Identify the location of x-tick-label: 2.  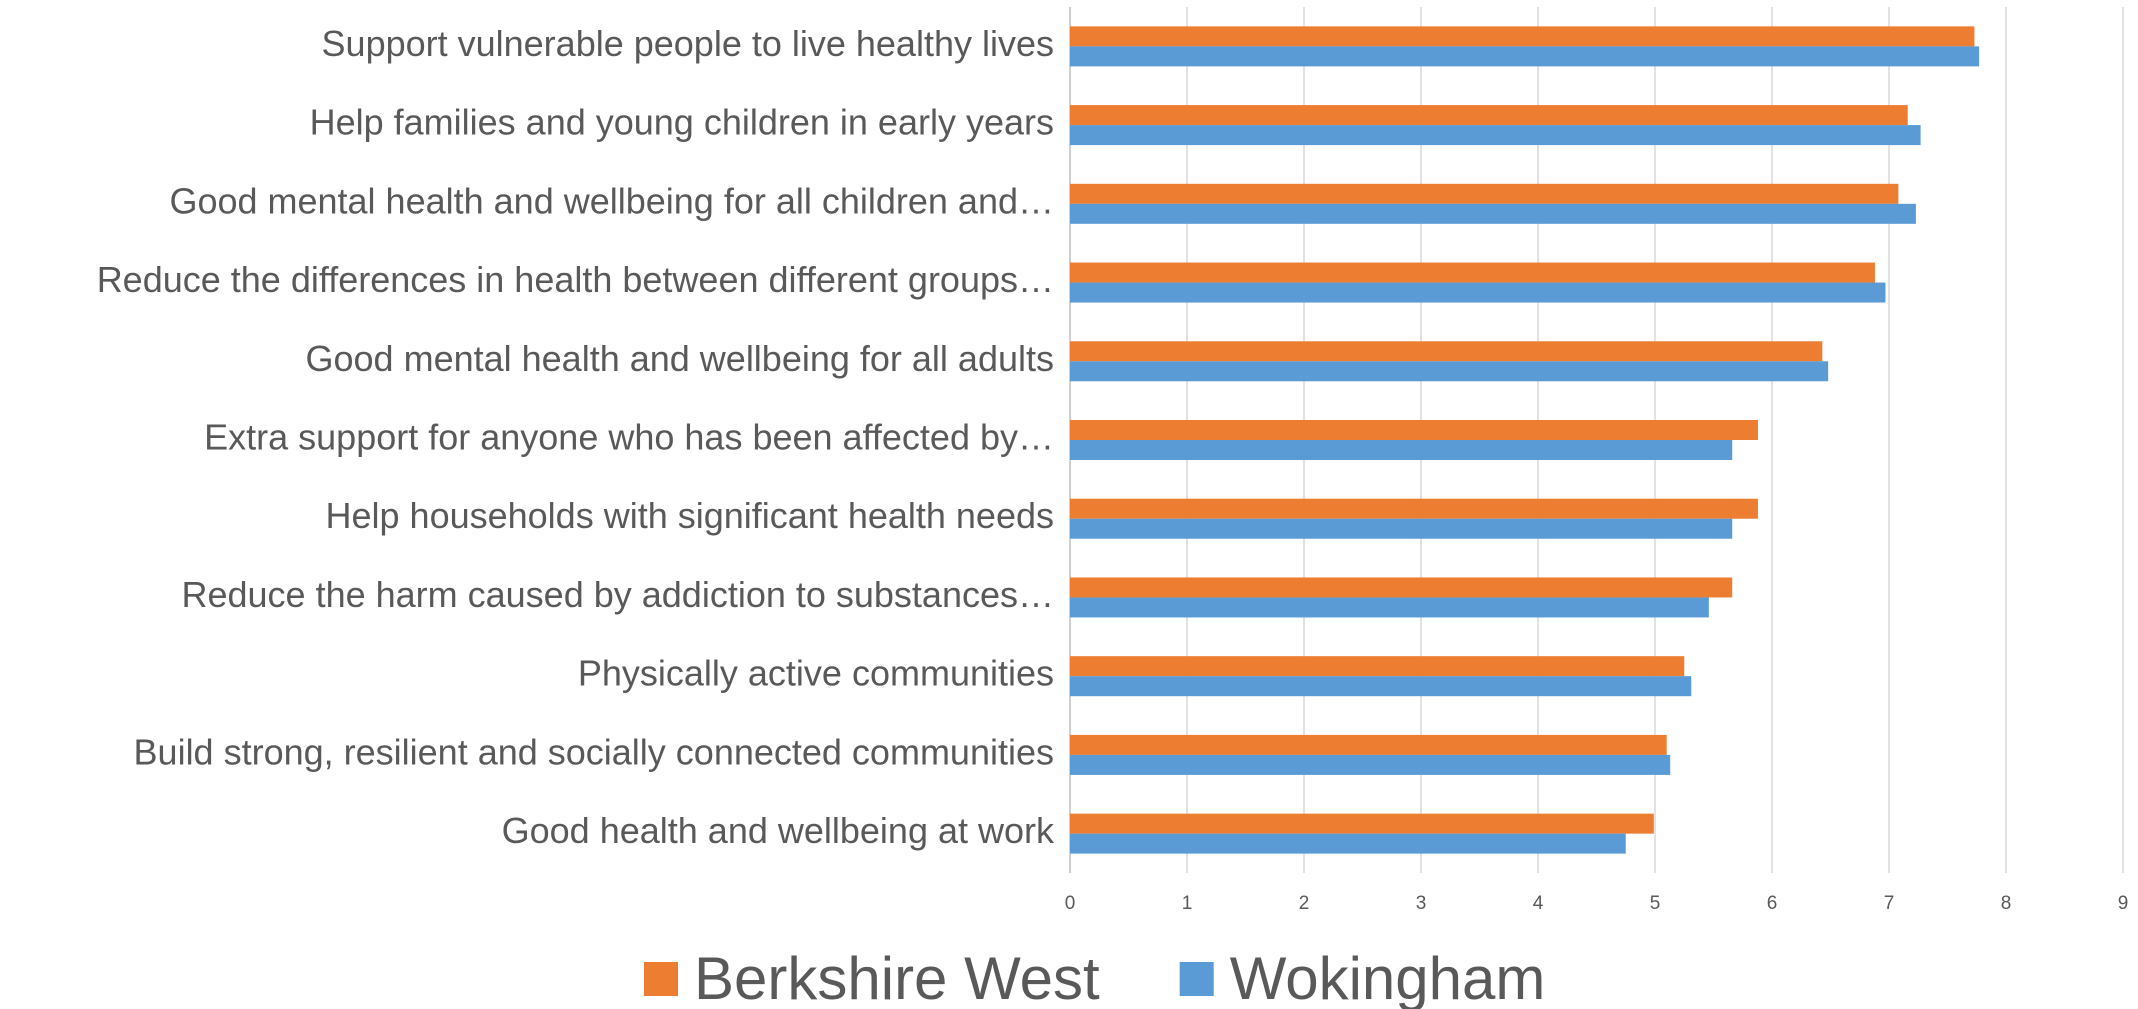
(1304, 903).